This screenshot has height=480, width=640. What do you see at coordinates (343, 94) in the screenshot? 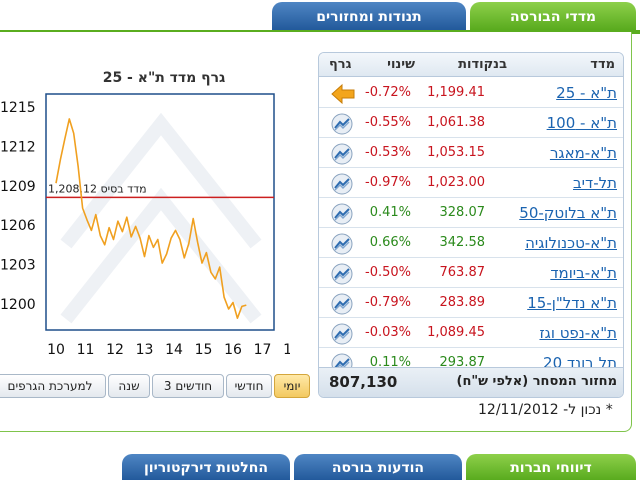
I see `arrow-left-icon` at bounding box center [343, 94].